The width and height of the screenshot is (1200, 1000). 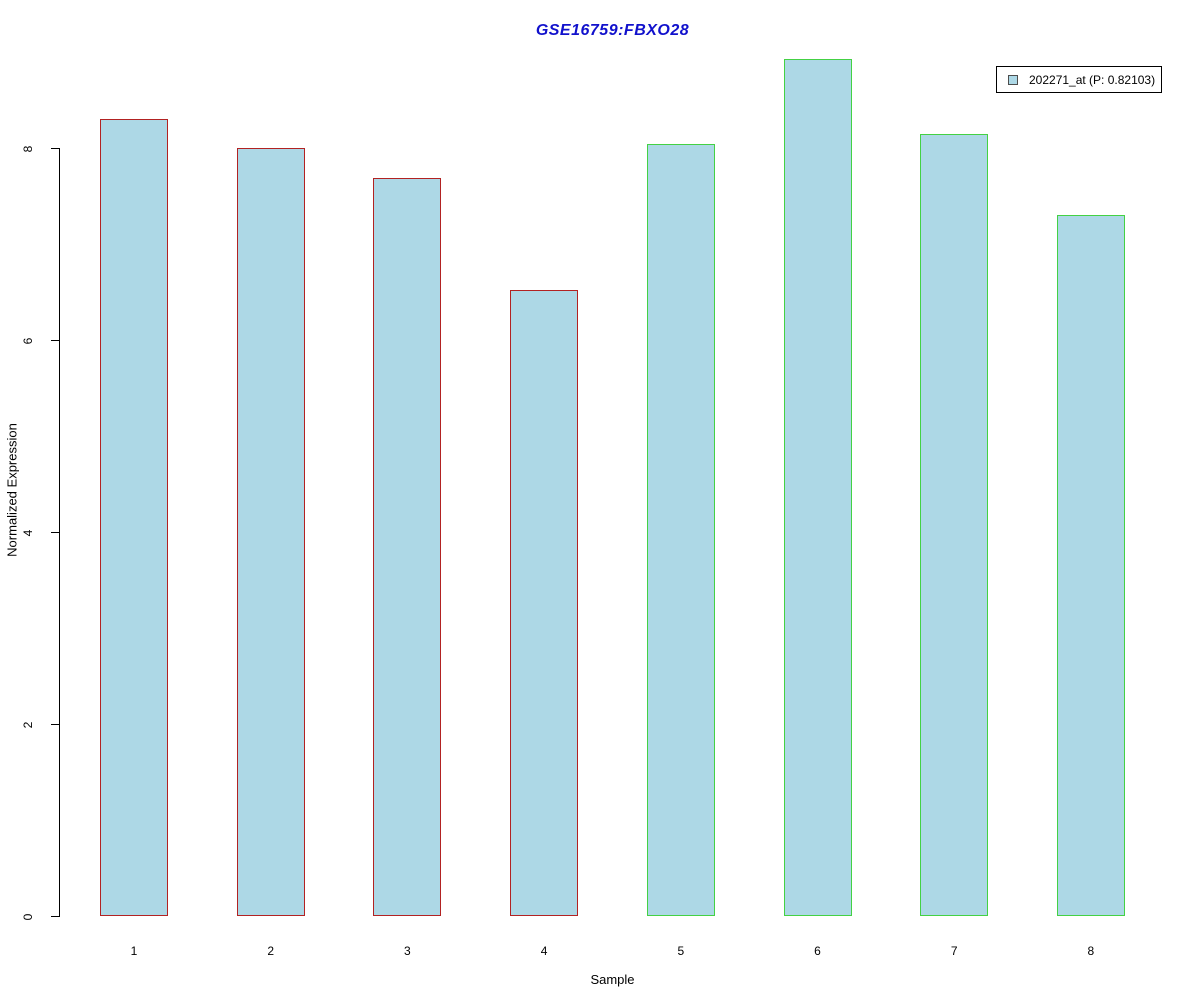 What do you see at coordinates (1091, 951) in the screenshot?
I see `x-tick-label: 8` at bounding box center [1091, 951].